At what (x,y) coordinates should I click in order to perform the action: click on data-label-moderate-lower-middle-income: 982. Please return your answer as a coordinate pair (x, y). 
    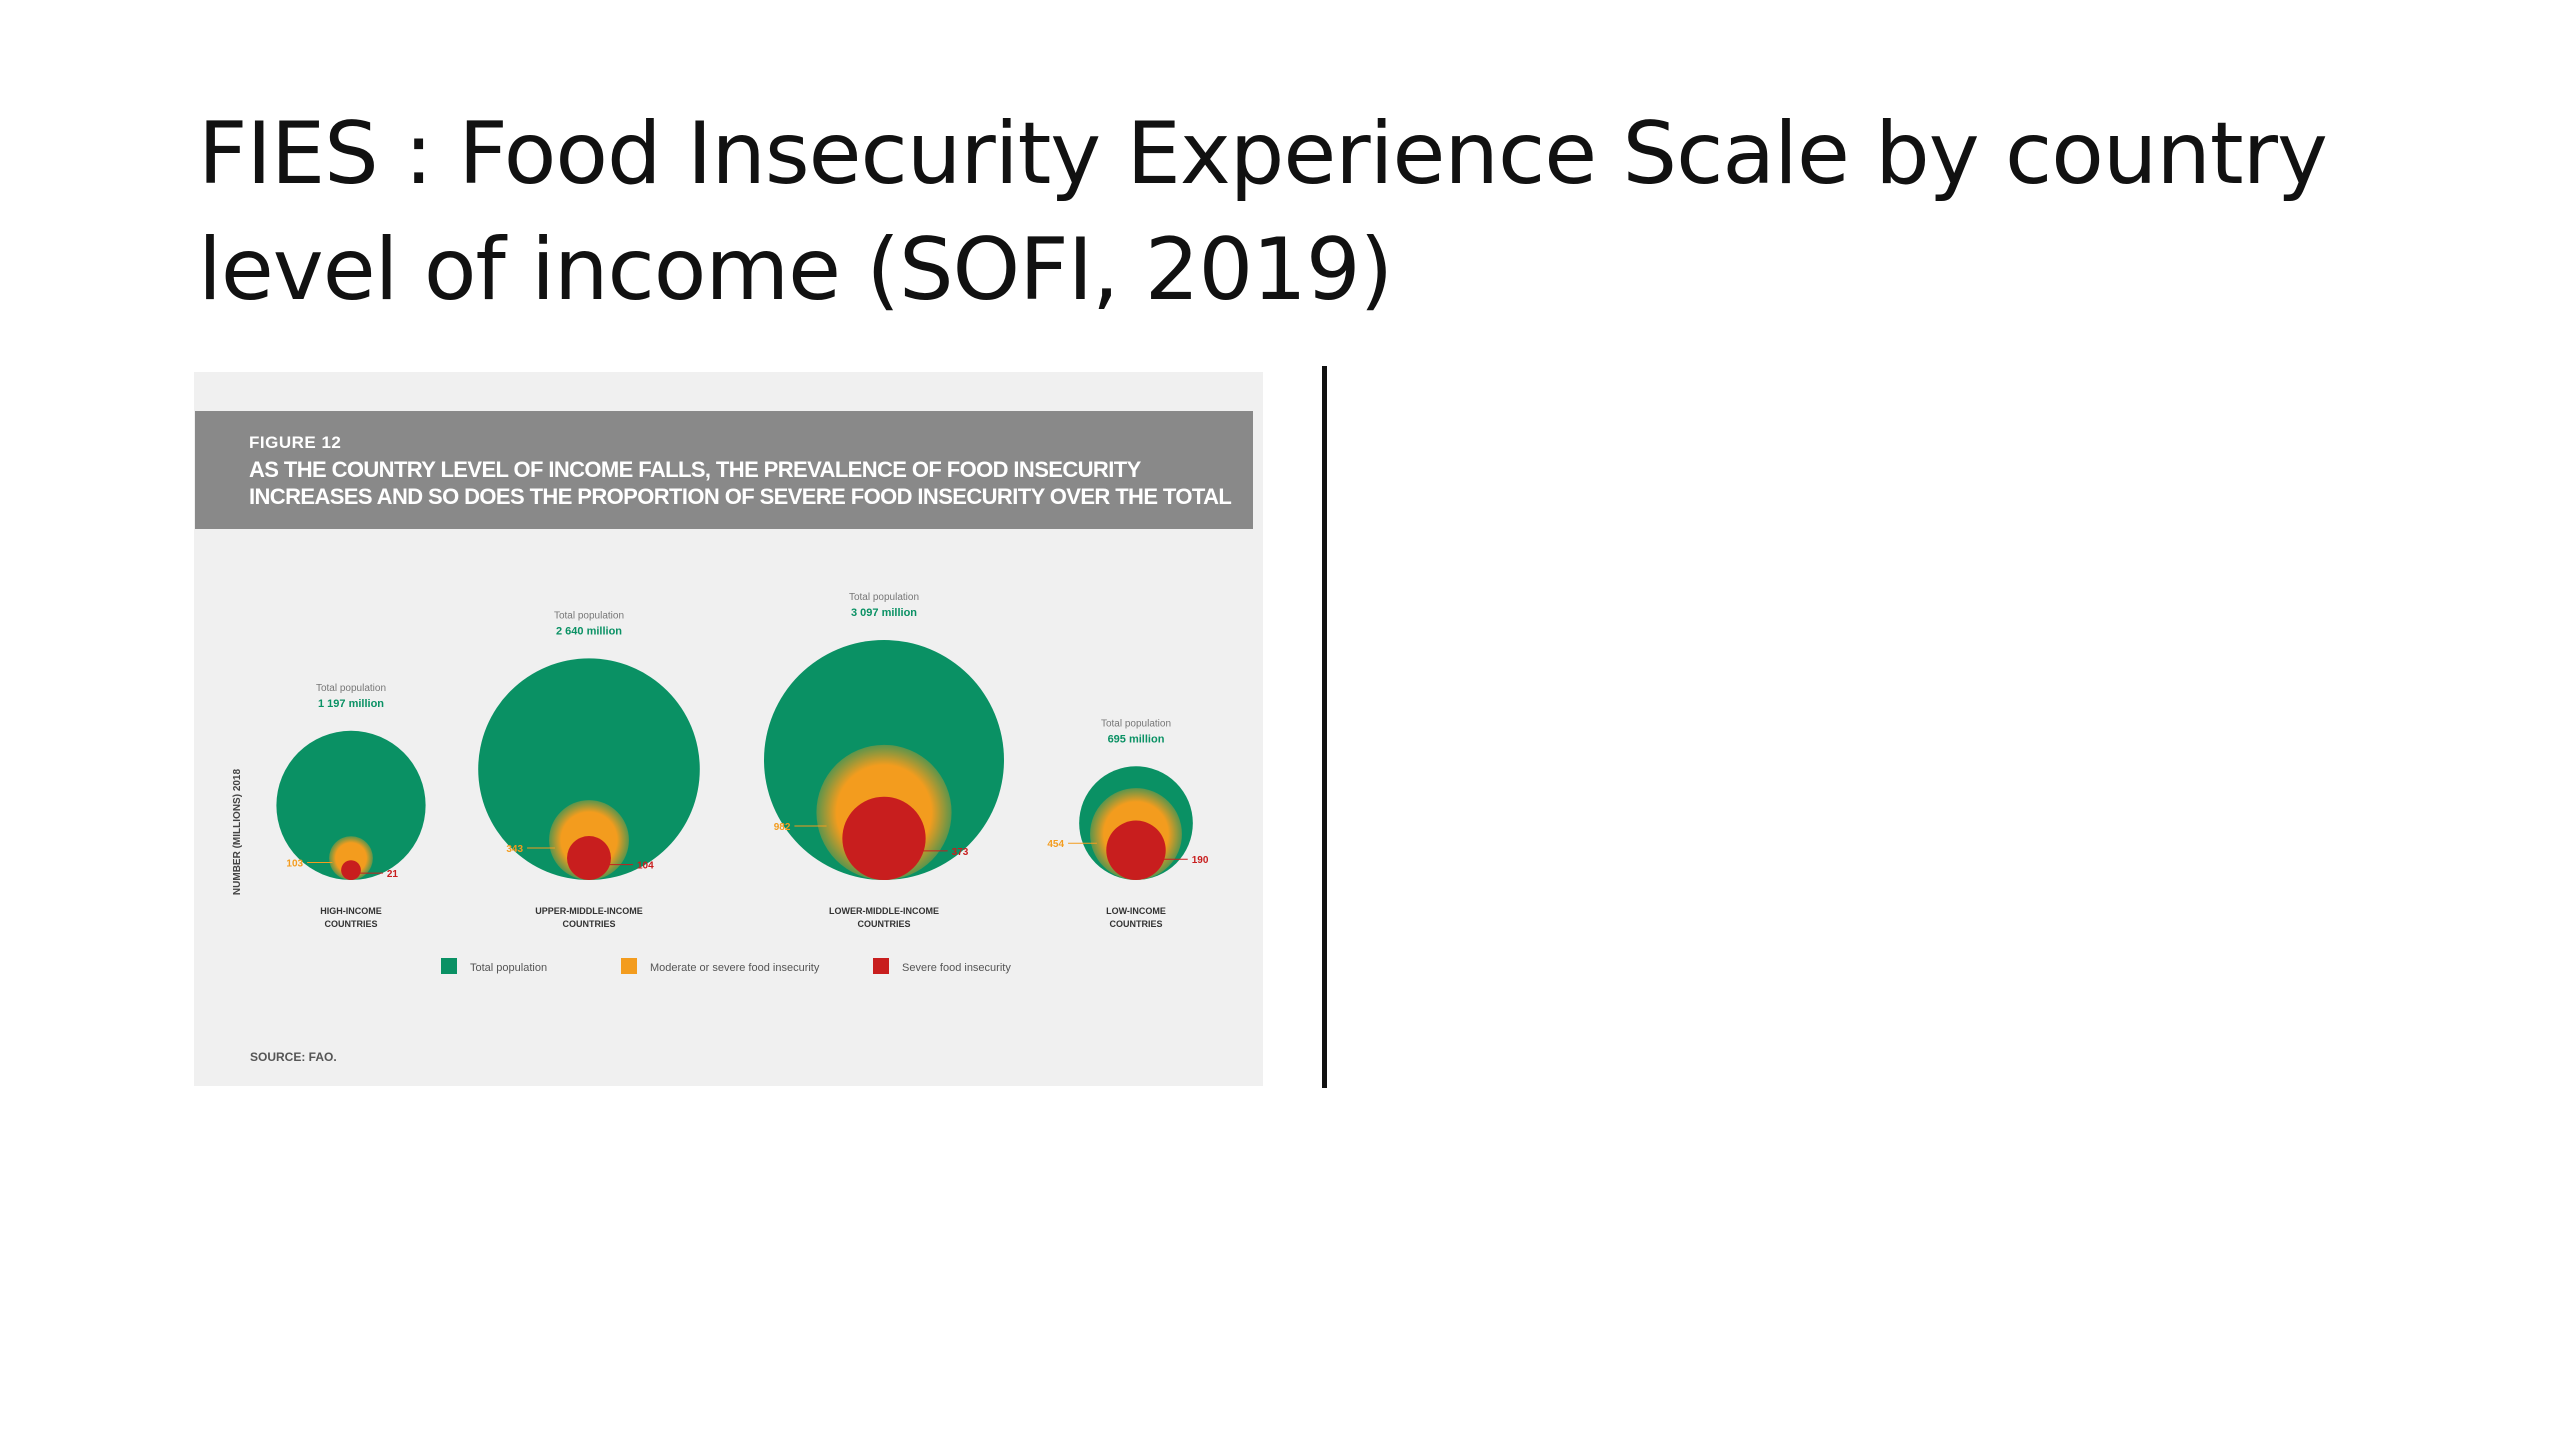
    Looking at the image, I should click on (782, 827).